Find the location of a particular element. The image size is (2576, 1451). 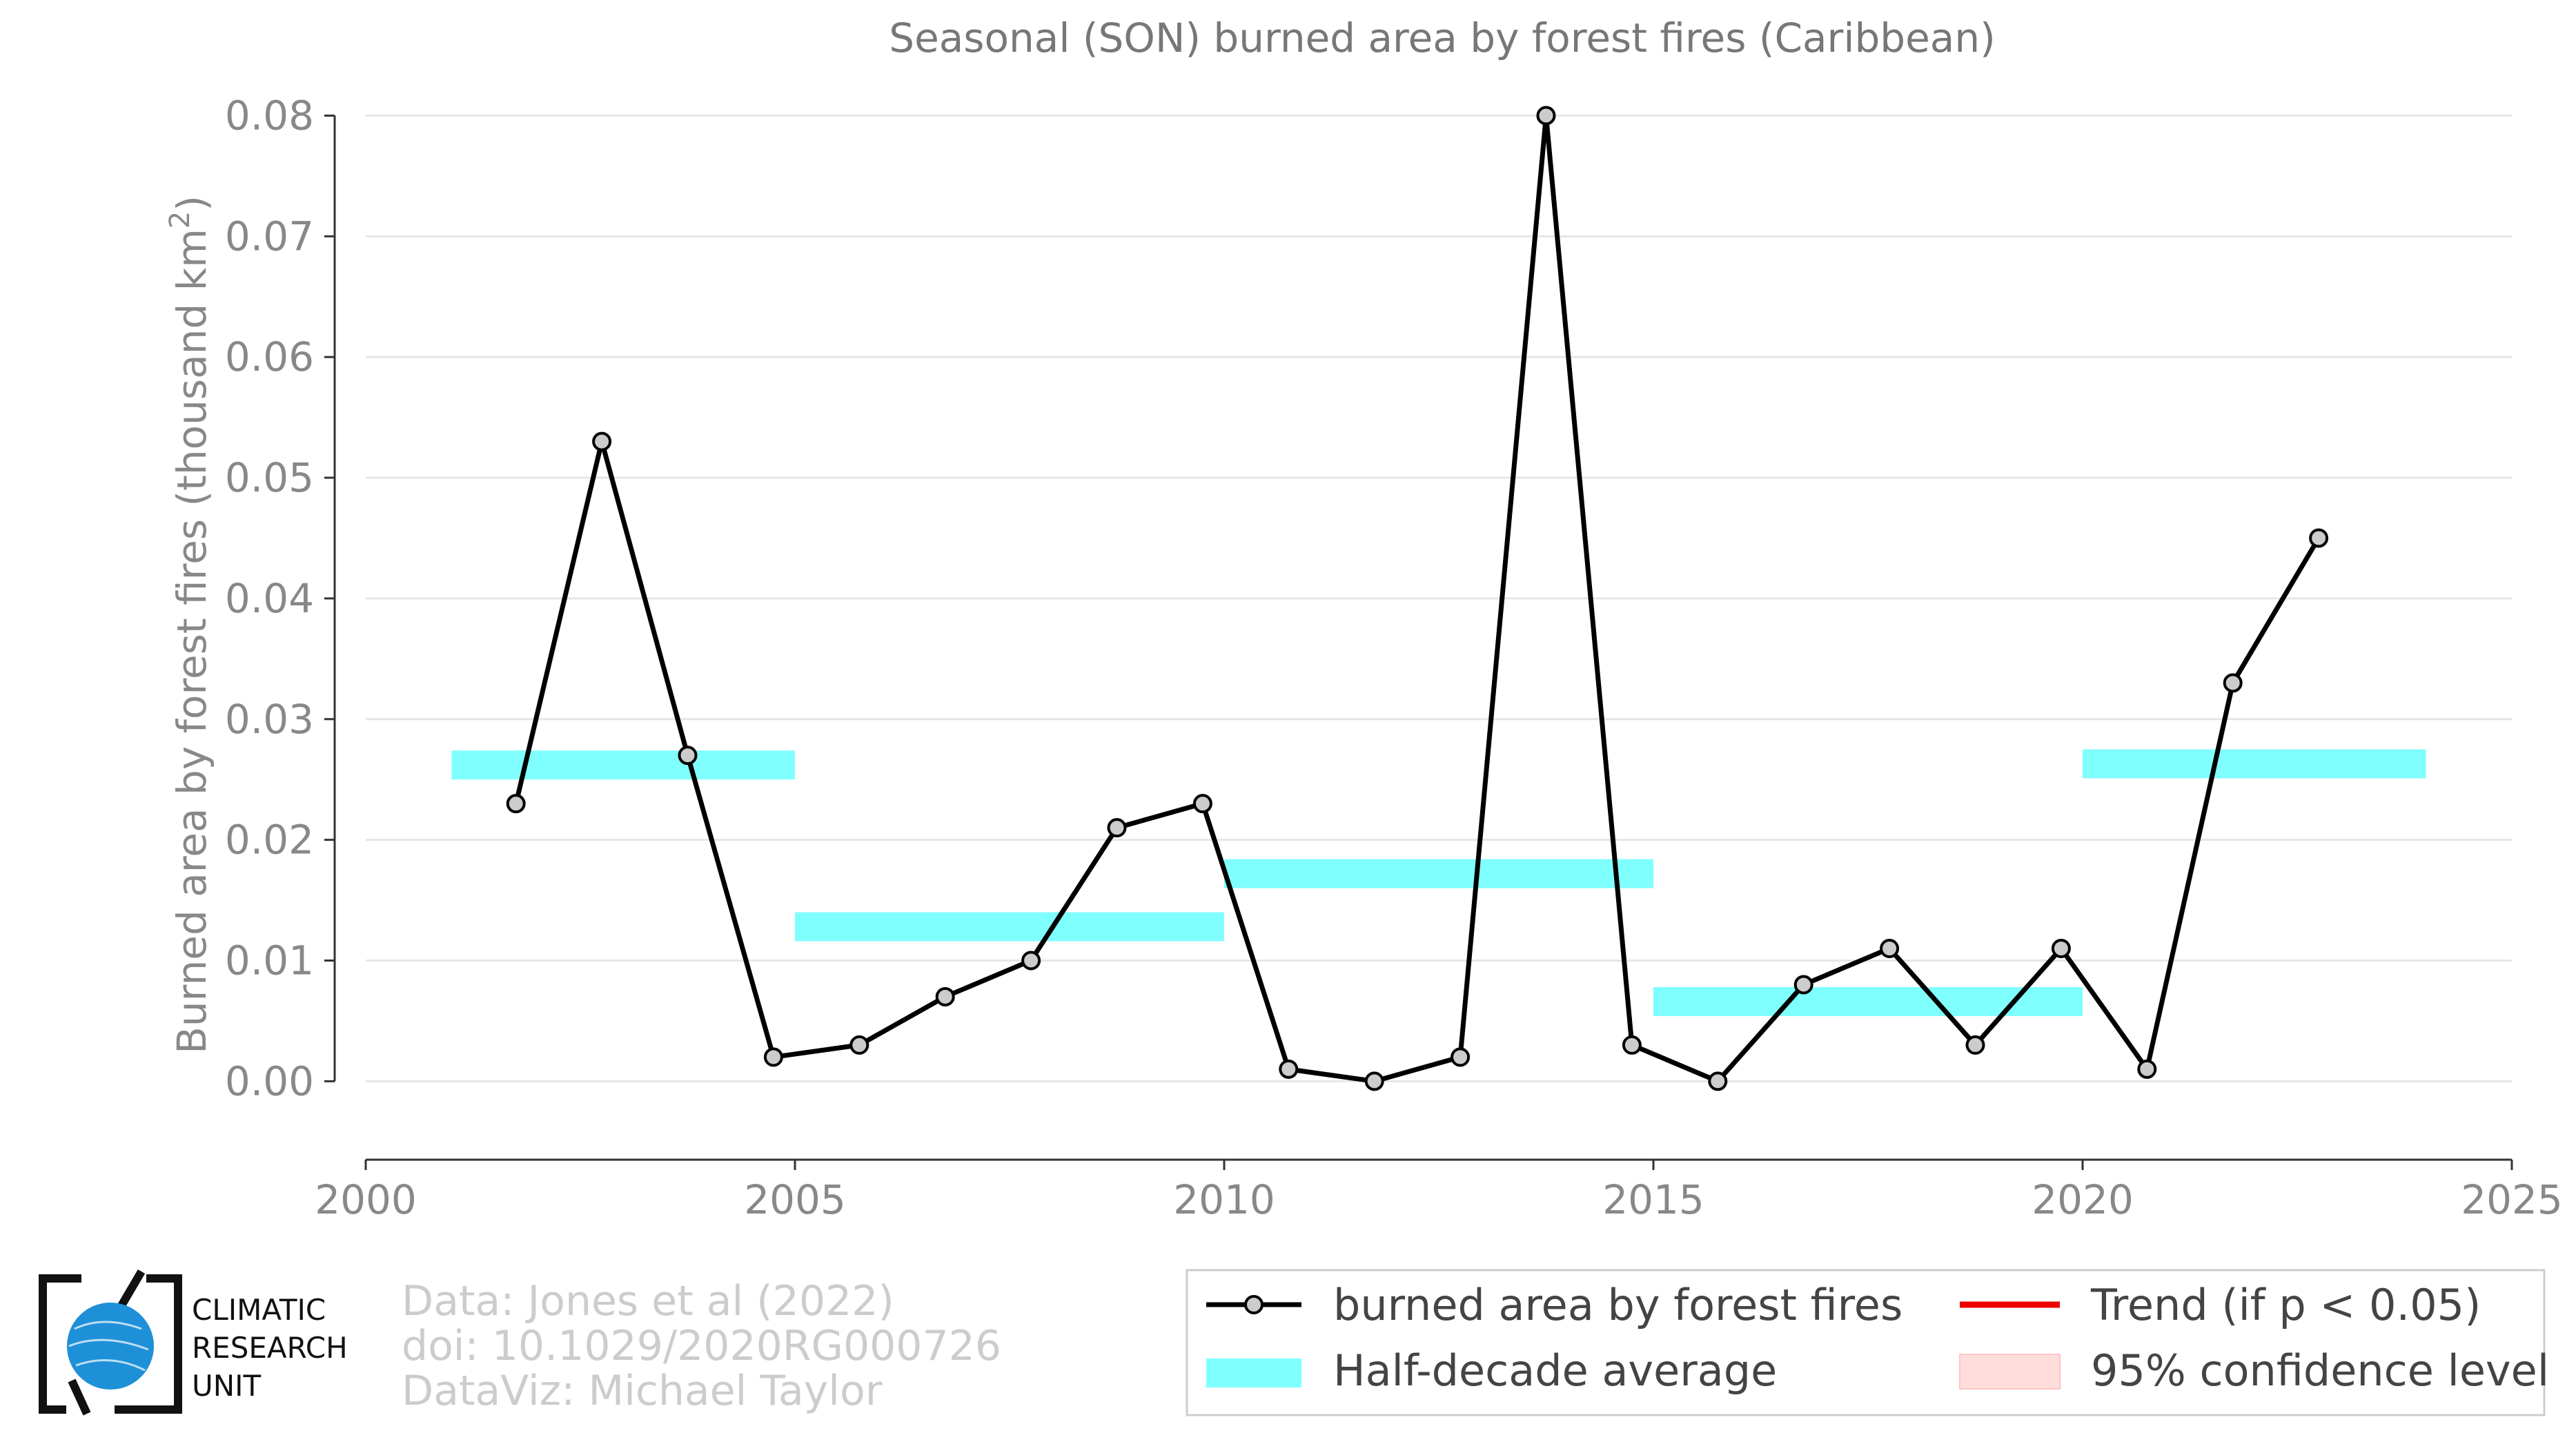

y-tick-label: 0.02 is located at coordinates (269, 841).